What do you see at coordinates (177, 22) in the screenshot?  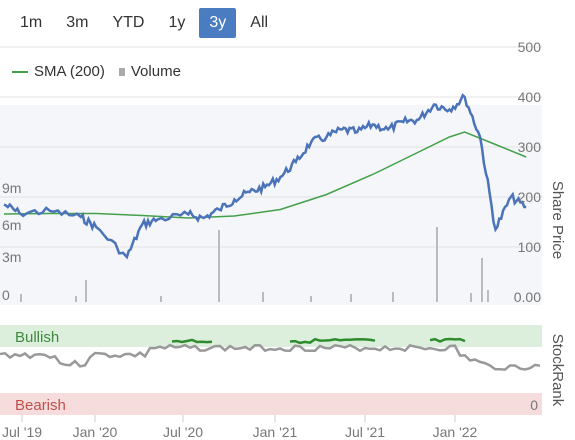 I see `range-tab-1y: 1y` at bounding box center [177, 22].